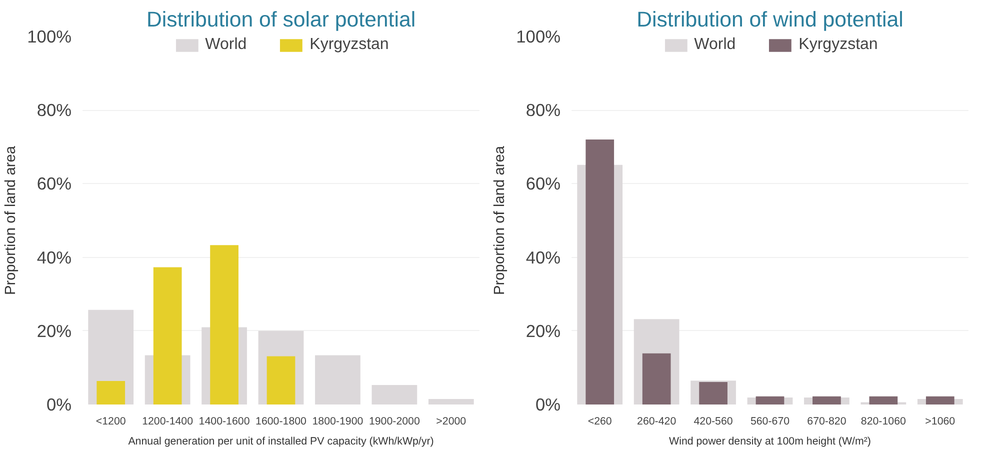  What do you see at coordinates (281, 422) in the screenshot?
I see `x-tick-label: 1600-1800` at bounding box center [281, 422].